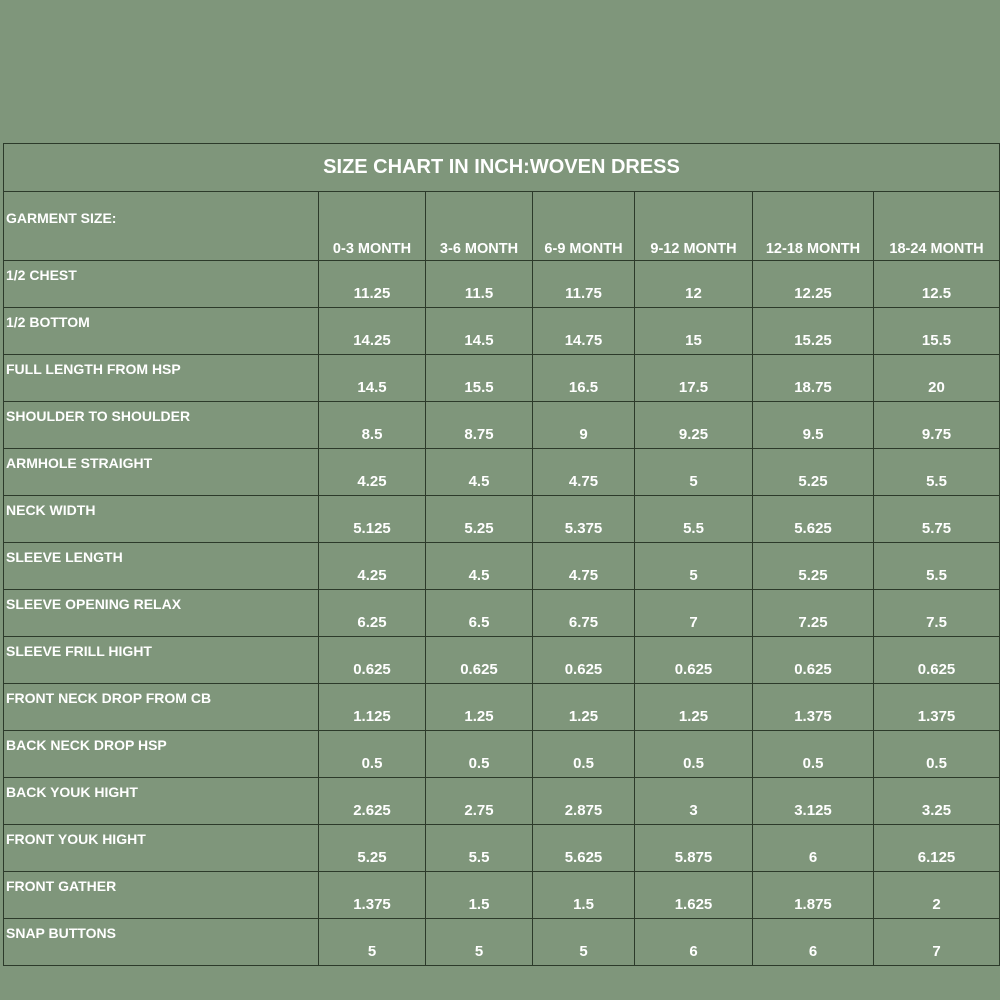 This screenshot has width=1000, height=1000. I want to click on measurement-value: 12.5, so click(936, 284).